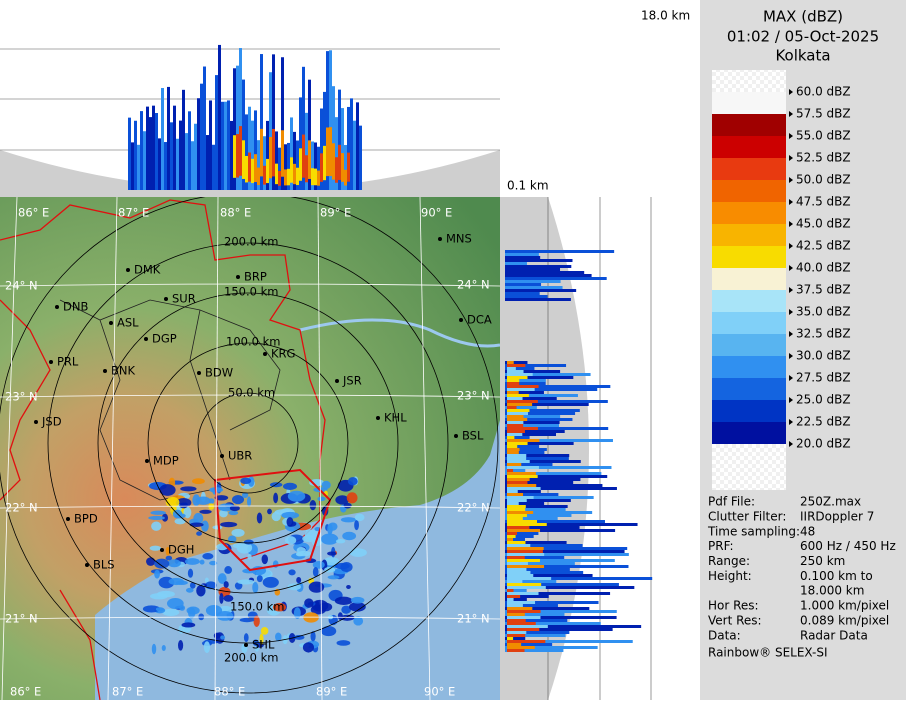 The width and height of the screenshot is (906, 704). I want to click on city-label: DGH, so click(181, 550).